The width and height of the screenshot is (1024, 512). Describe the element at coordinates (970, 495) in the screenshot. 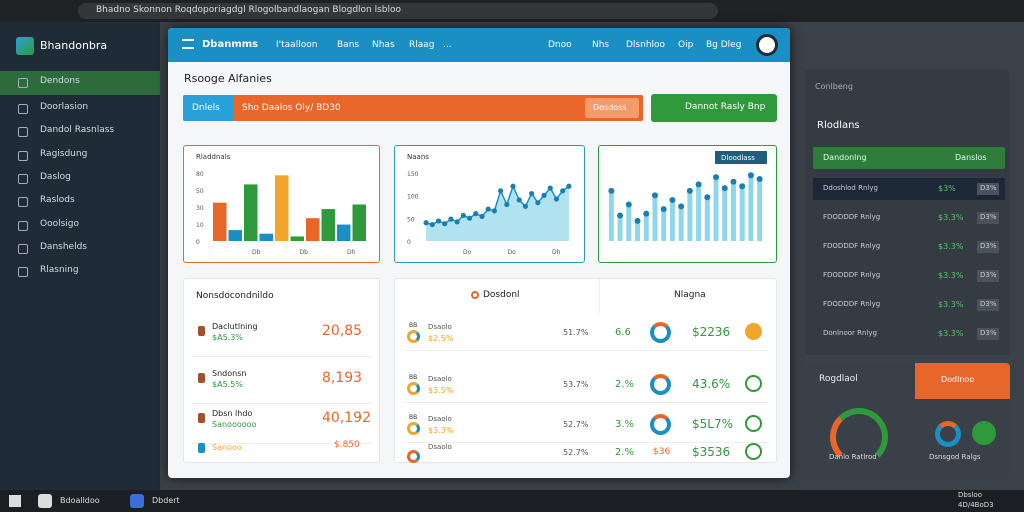

I see `clock: Dbsloo` at that location.